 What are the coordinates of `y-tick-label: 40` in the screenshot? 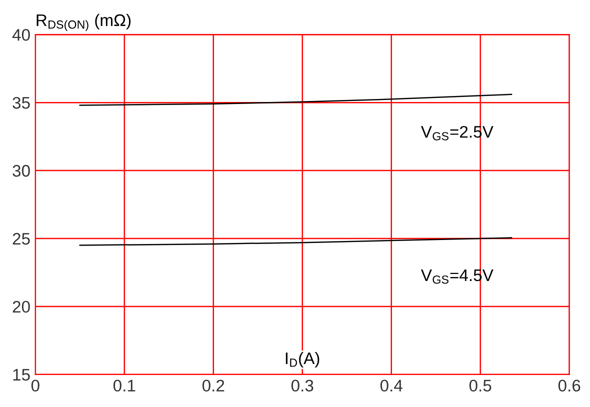 It's located at (21, 34).